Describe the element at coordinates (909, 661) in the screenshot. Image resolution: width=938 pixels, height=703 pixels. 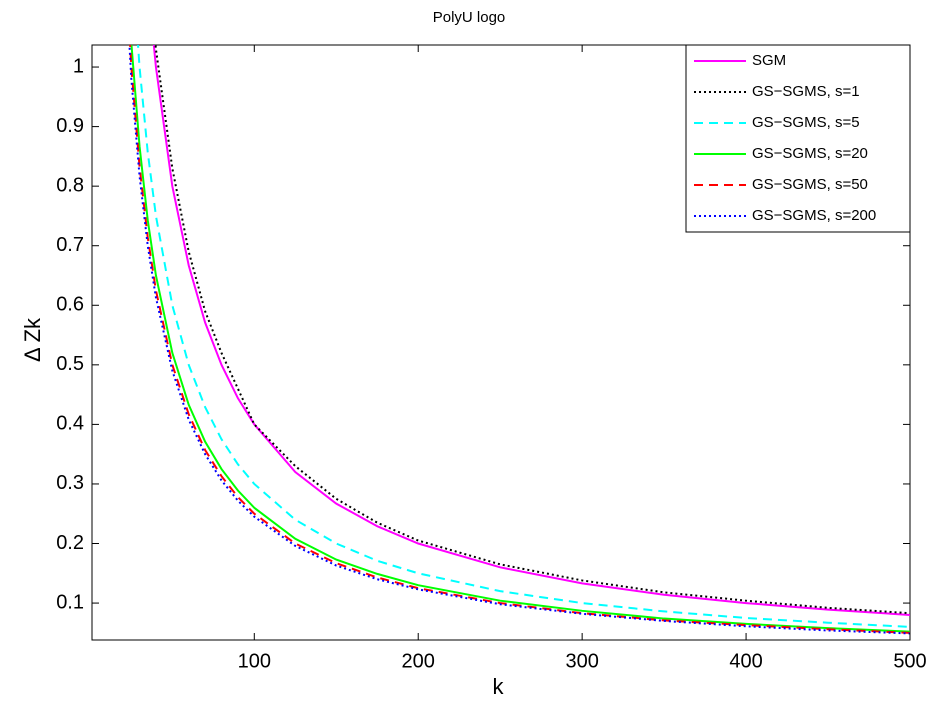
I see `x-tick-label: 500` at that location.